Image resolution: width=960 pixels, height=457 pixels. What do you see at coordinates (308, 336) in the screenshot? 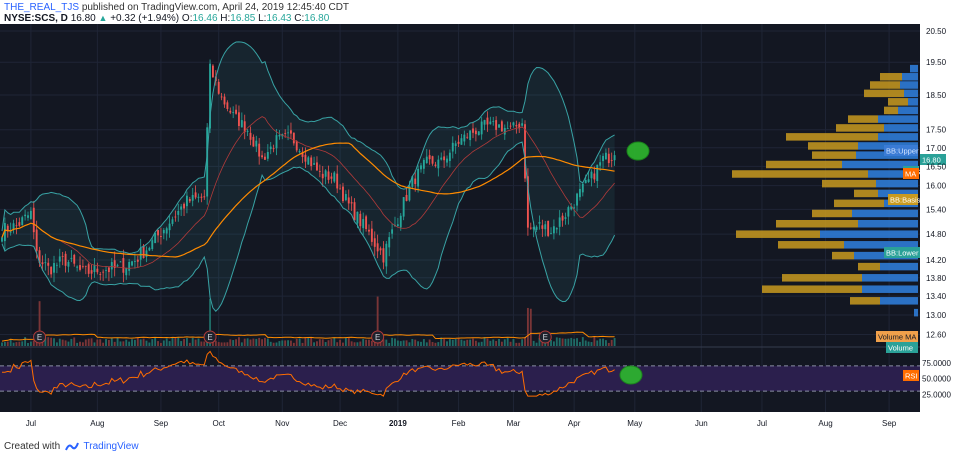
I see `volume-ma-line` at bounding box center [308, 336].